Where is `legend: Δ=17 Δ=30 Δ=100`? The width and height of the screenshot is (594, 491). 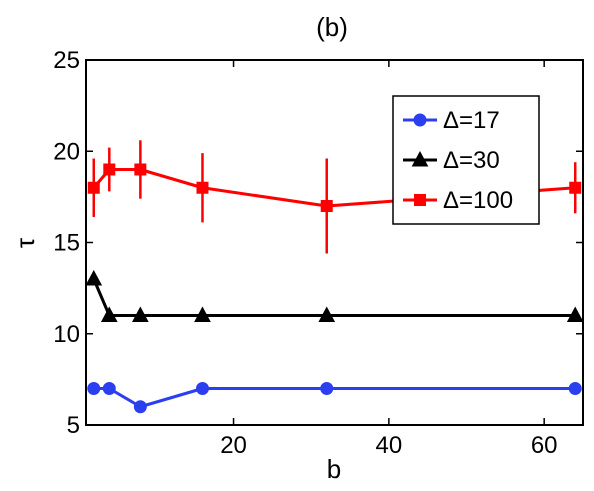 legend: Δ=17 Δ=30 Δ=100 is located at coordinates (466, 160).